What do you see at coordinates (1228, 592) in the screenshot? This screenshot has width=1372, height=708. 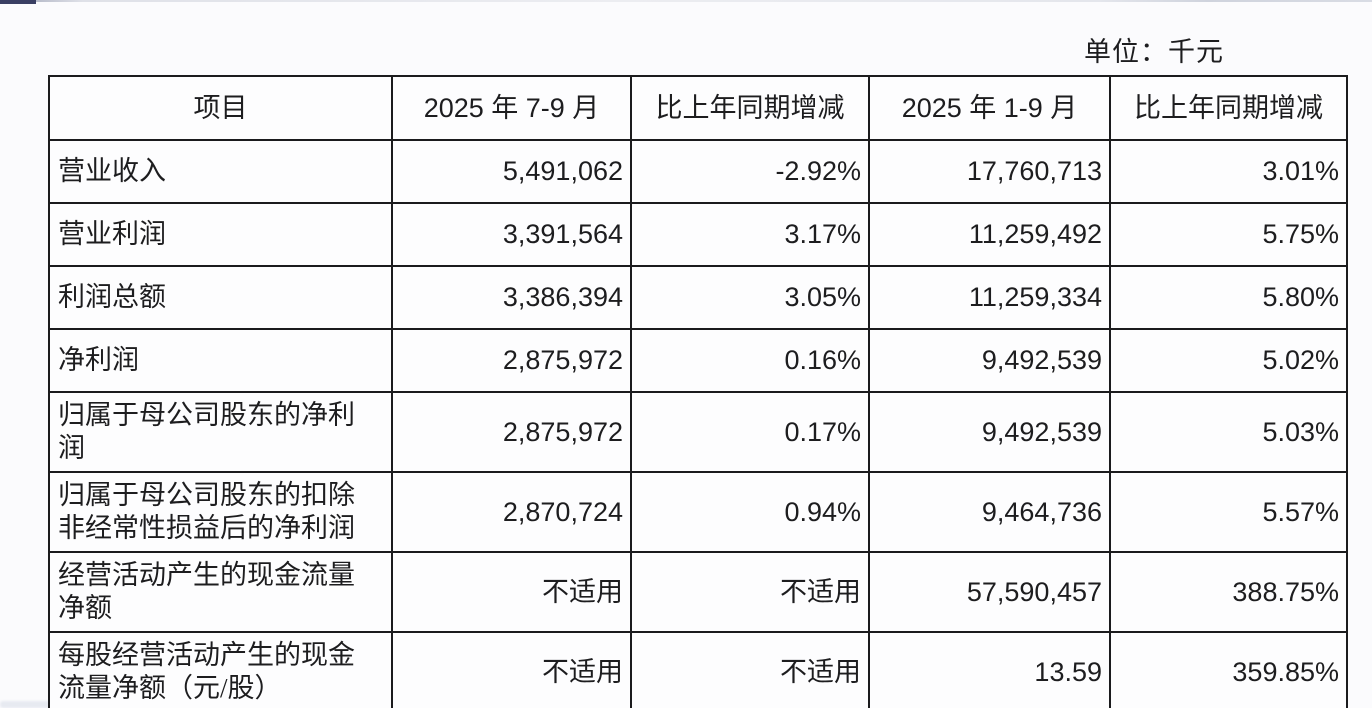 I see `row-ytd-yoy: 388.75%` at bounding box center [1228, 592].